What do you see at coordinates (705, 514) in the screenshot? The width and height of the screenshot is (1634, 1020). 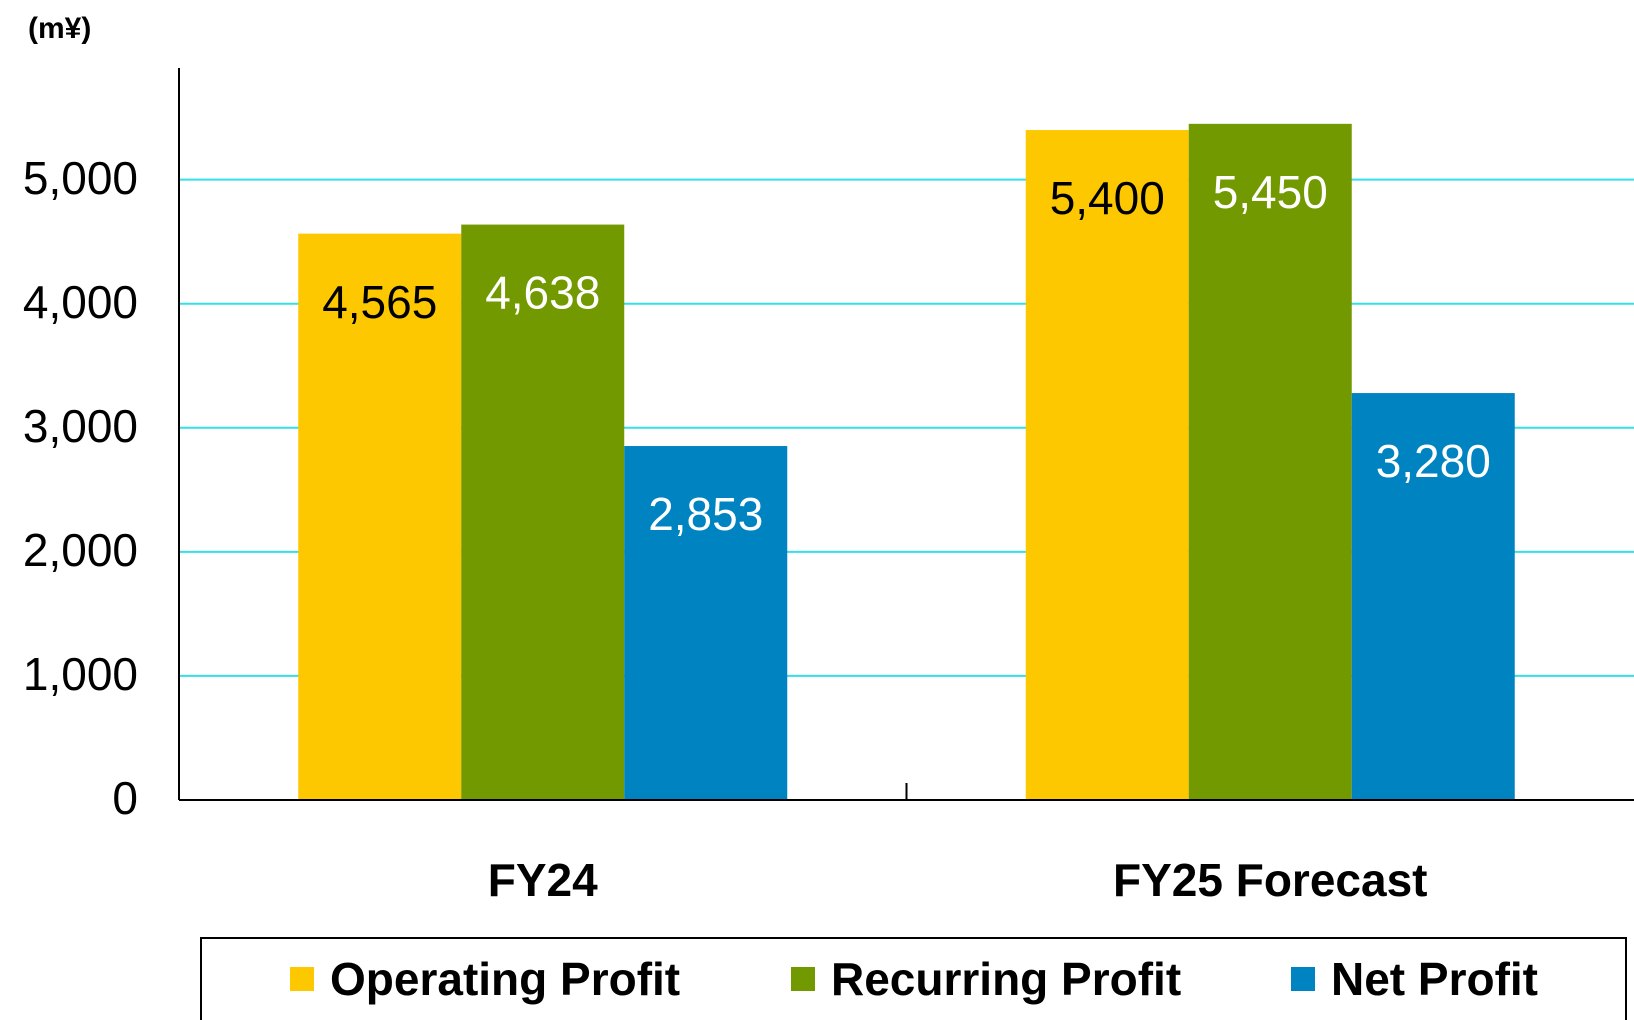 I see `value-label: 2,853` at bounding box center [705, 514].